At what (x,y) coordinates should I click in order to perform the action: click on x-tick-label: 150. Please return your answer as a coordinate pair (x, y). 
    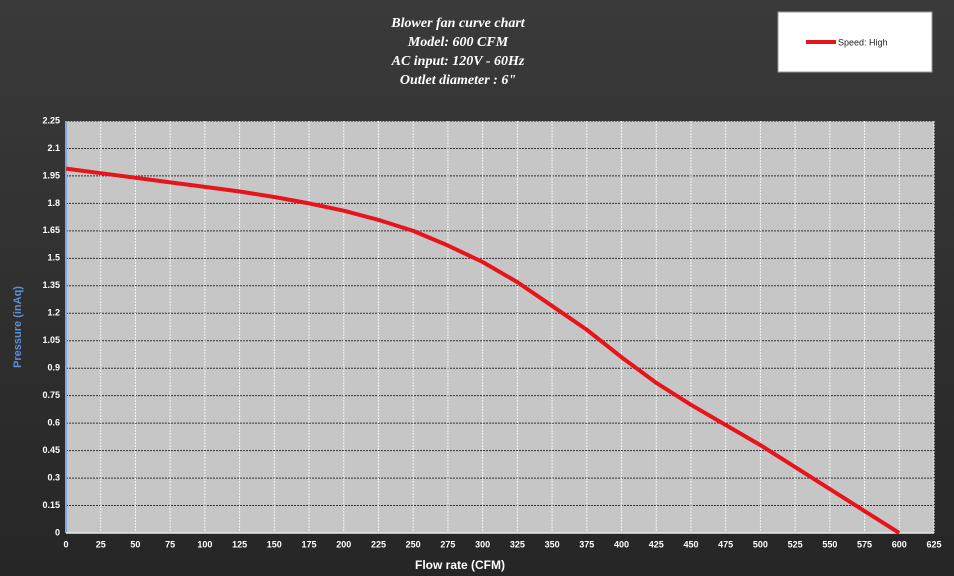
    Looking at the image, I should click on (274, 544).